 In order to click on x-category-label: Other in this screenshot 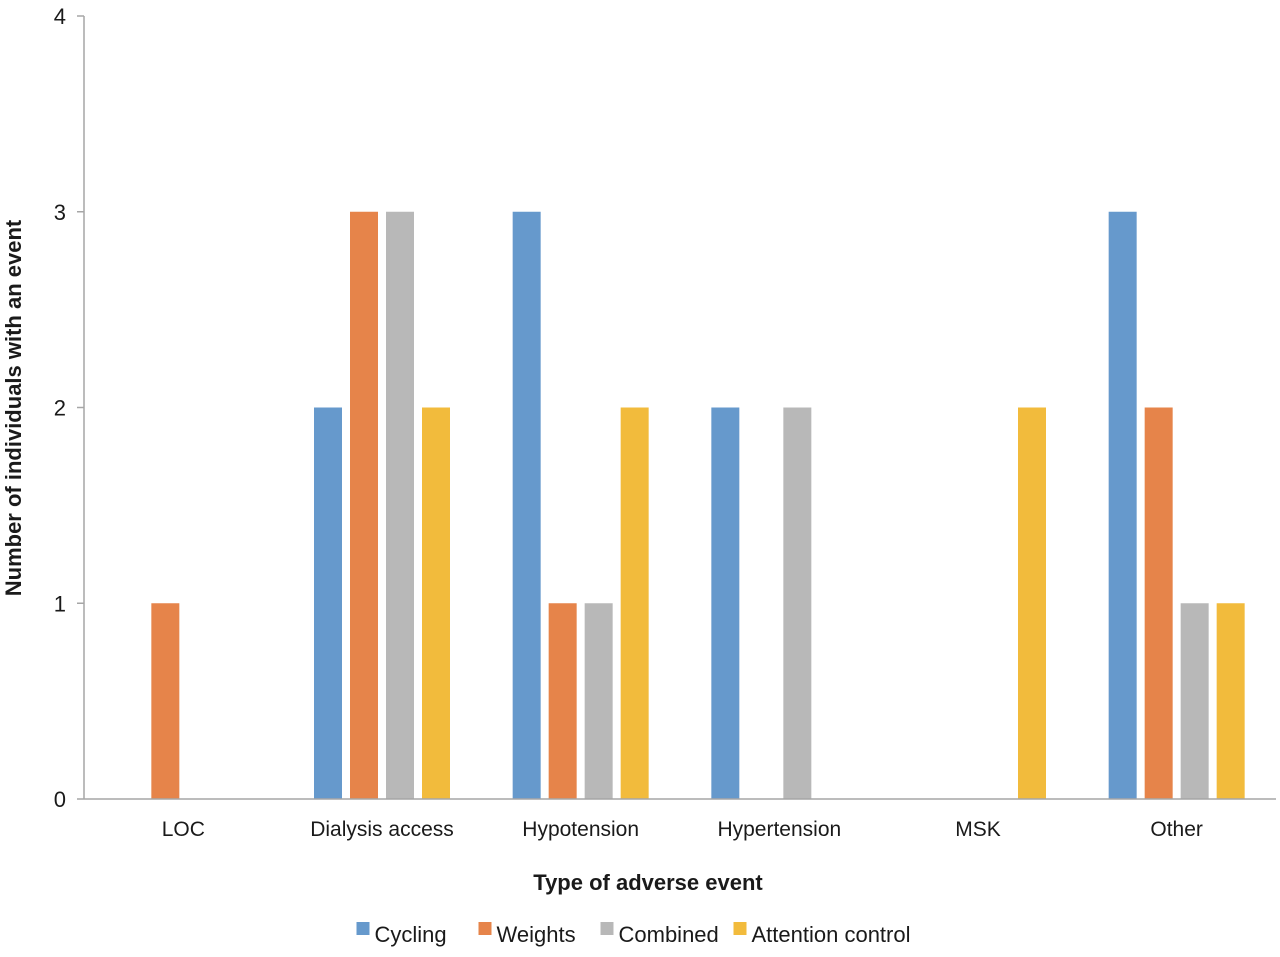, I will do `click(1176, 829)`.